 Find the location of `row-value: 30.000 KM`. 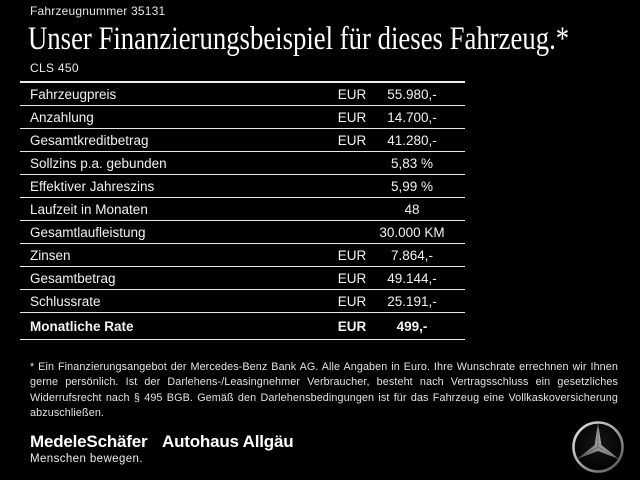

row-value: 30.000 KM is located at coordinates (412, 232).